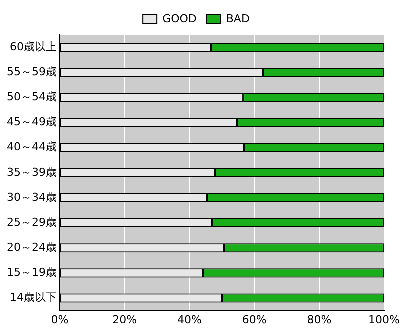 The width and height of the screenshot is (403, 330). Describe the element at coordinates (31, 273) in the screenshot. I see `y-tick-label: 15～19歳` at that location.